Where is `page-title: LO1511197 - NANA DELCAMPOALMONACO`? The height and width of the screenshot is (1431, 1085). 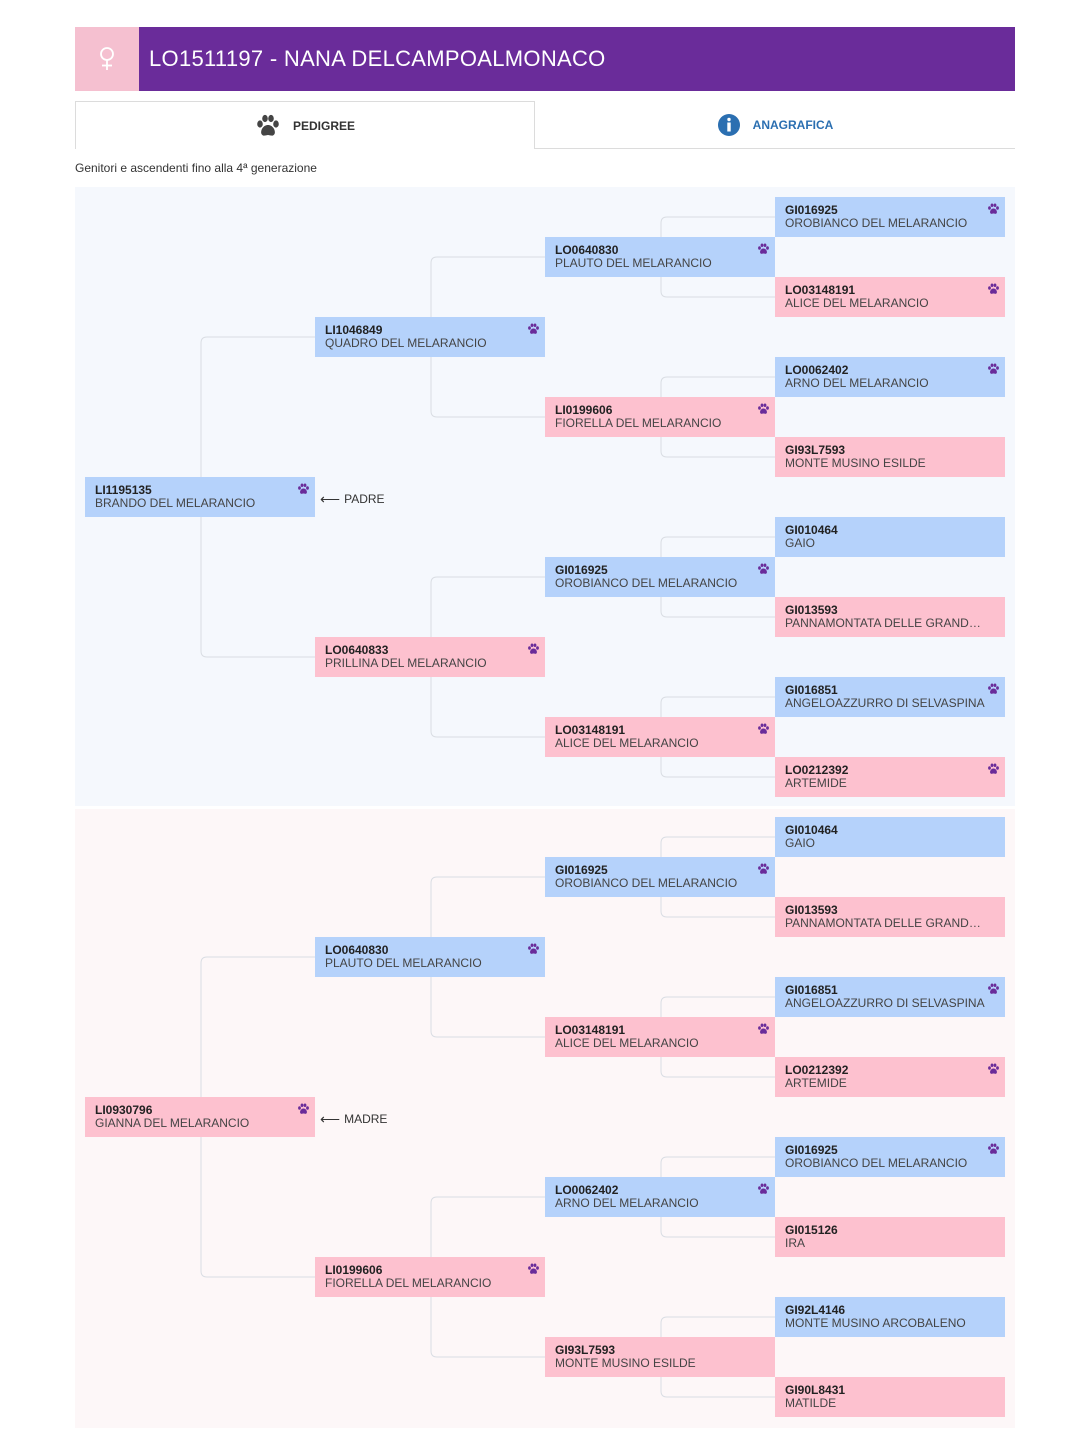
page-title: LO1511197 - NANA DELCAMPOALMONACO is located at coordinates (377, 58).